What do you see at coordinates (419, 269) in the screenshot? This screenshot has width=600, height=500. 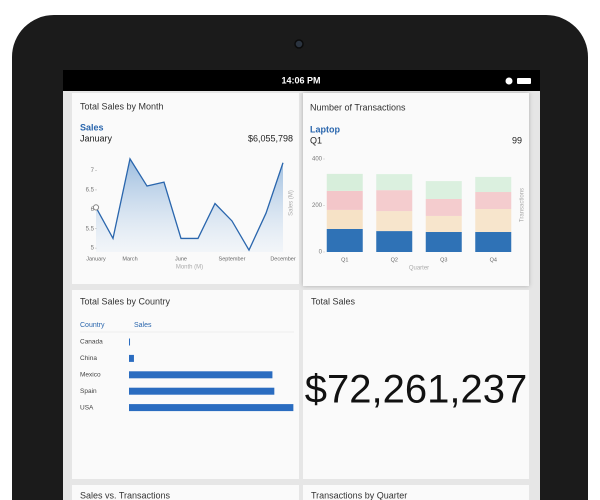 I see `x-axis-title: Quarter` at bounding box center [419, 269].